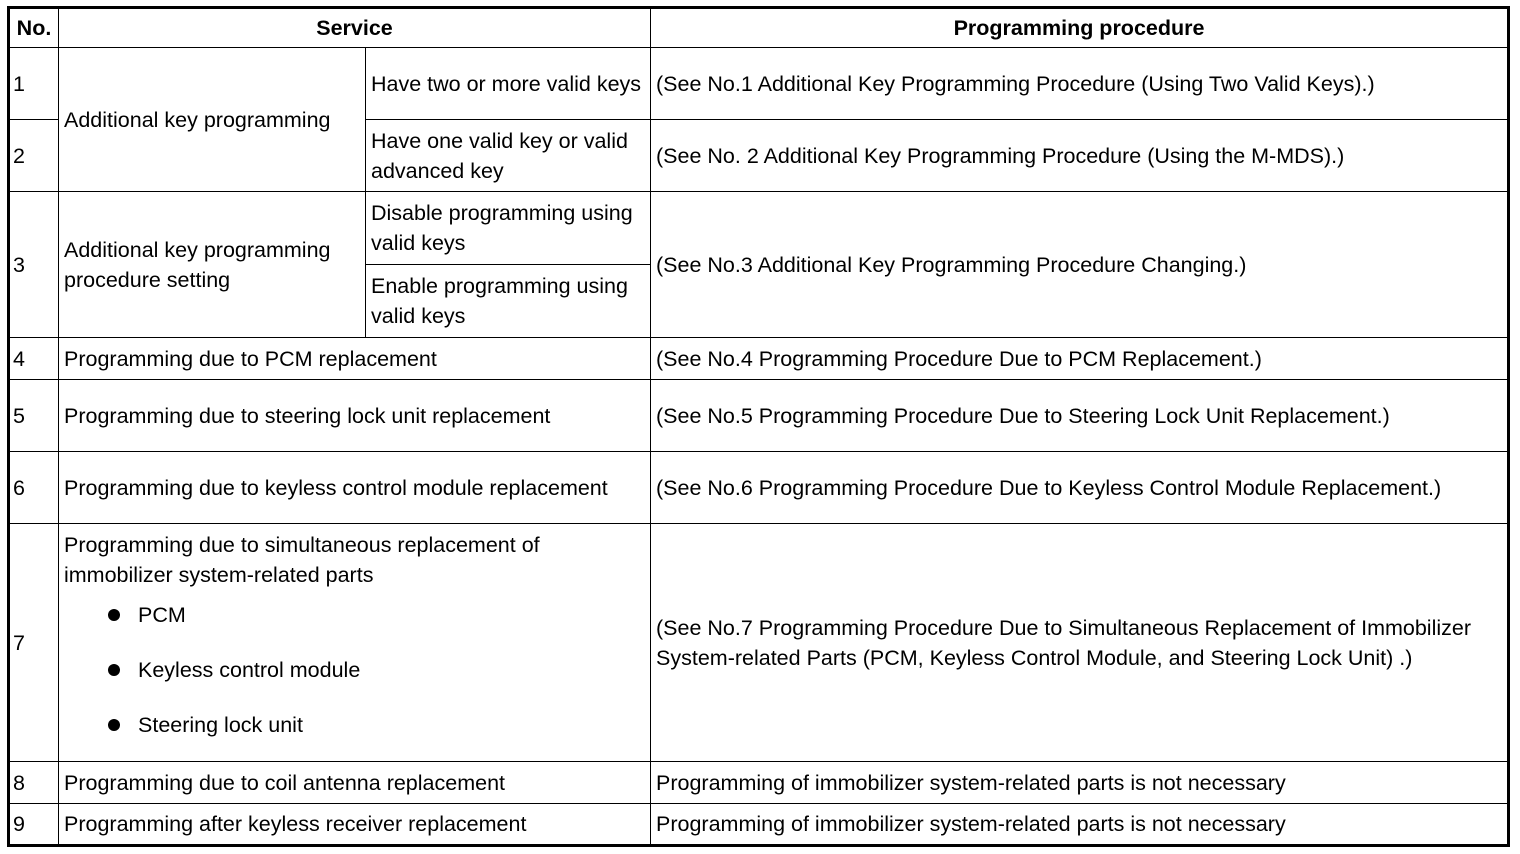  I want to click on bullet-text: PCM, so click(162, 615).